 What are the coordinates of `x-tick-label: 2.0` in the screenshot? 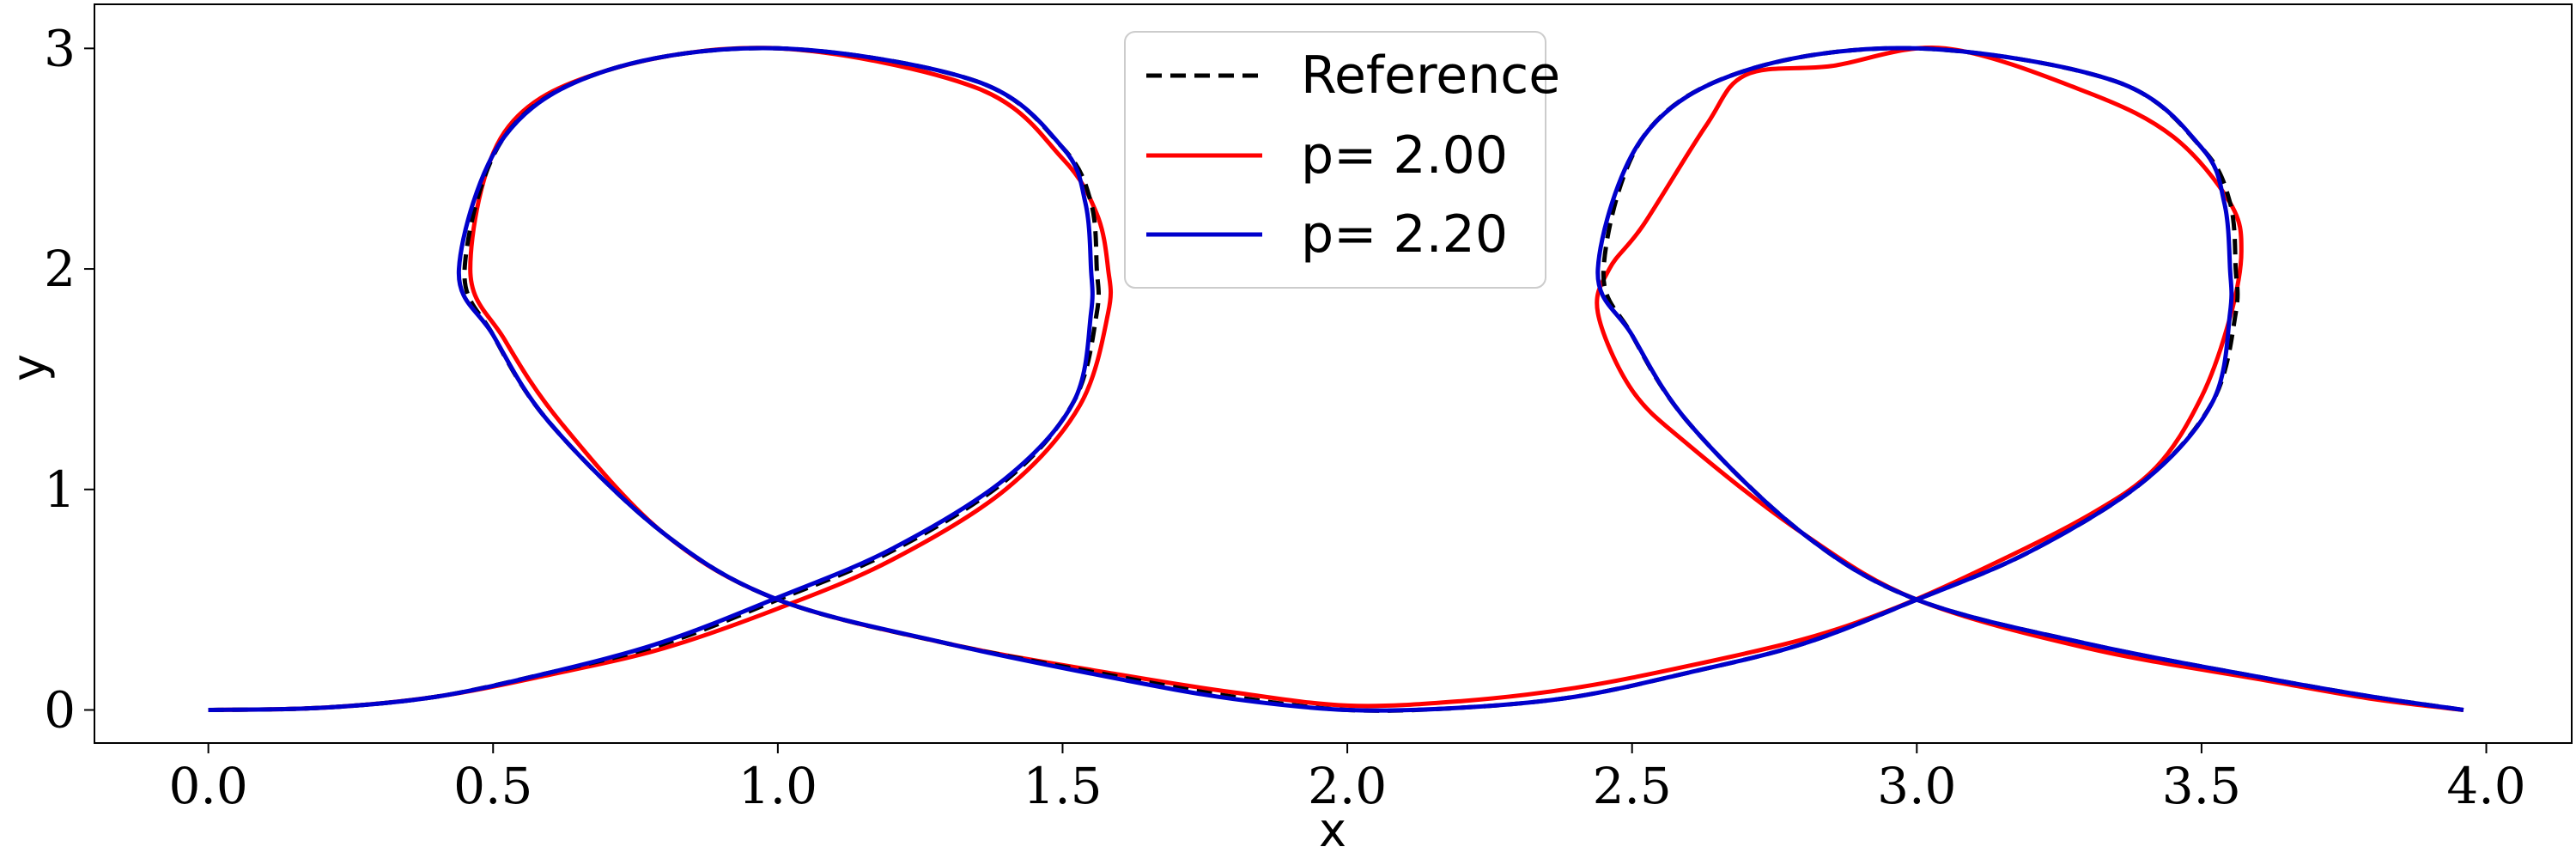 It's located at (1347, 786).